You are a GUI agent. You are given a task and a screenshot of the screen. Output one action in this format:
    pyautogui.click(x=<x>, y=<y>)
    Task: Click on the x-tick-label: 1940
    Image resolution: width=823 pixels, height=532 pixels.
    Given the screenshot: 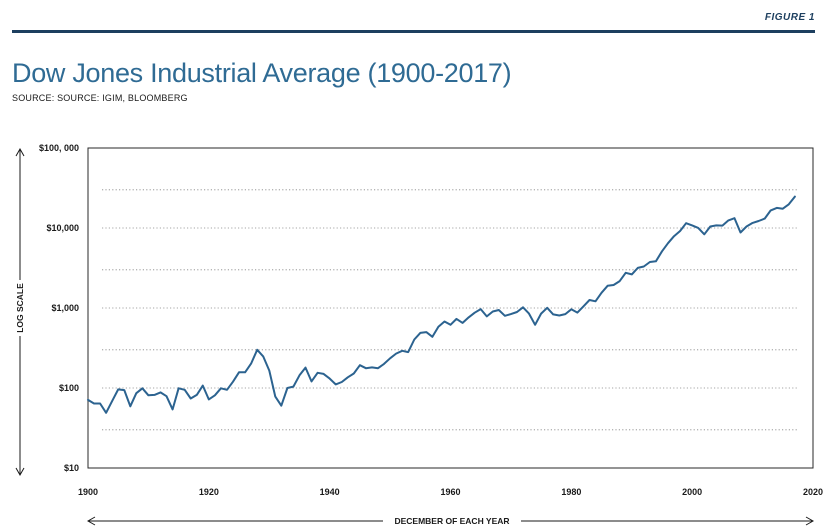 What is the action you would take?
    pyautogui.click(x=330, y=492)
    